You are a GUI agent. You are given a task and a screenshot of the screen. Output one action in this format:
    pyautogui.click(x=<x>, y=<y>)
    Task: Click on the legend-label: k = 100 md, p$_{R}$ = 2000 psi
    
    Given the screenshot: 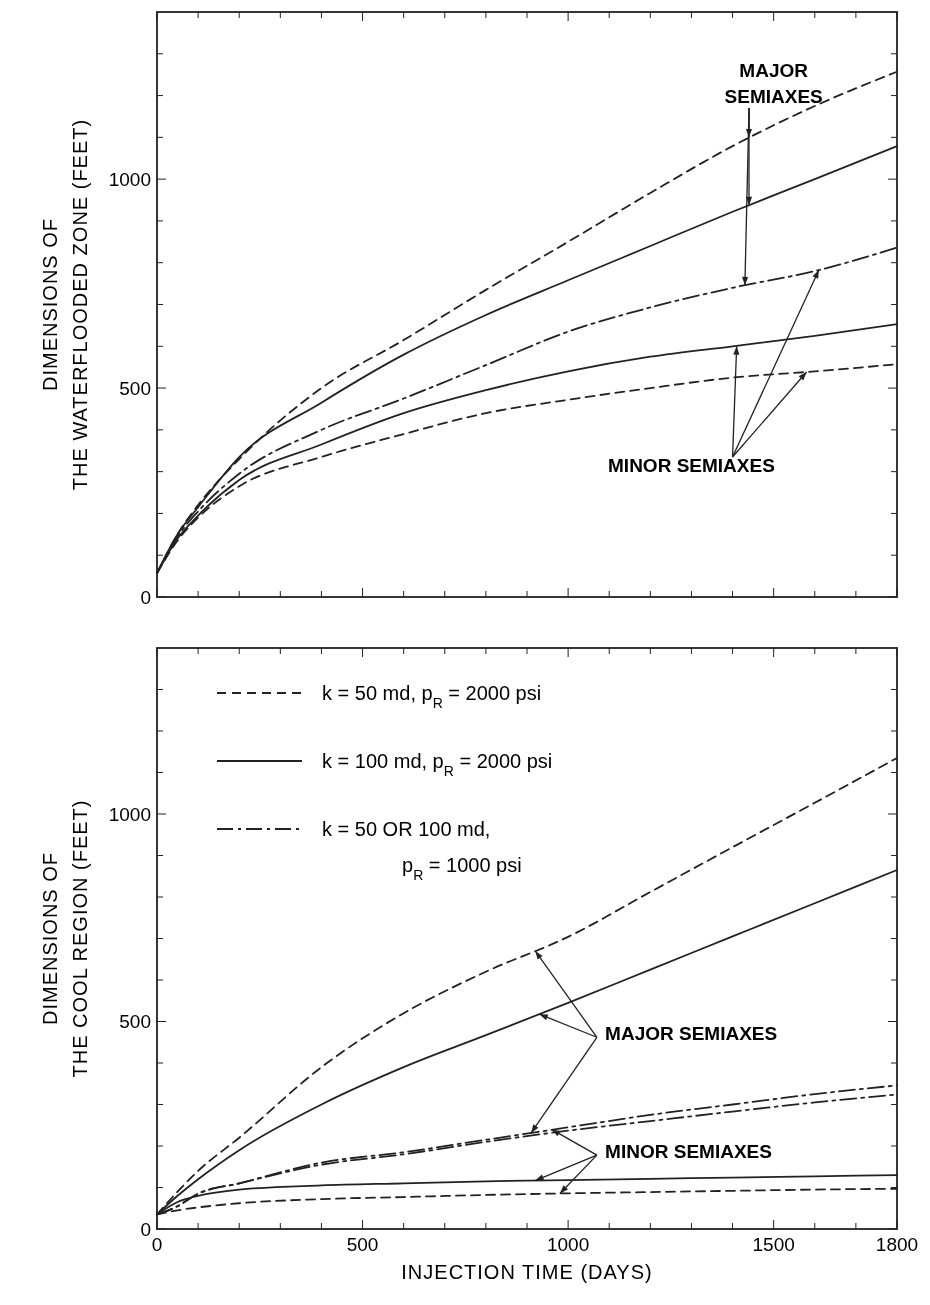 What is the action you would take?
    pyautogui.click(x=437, y=764)
    